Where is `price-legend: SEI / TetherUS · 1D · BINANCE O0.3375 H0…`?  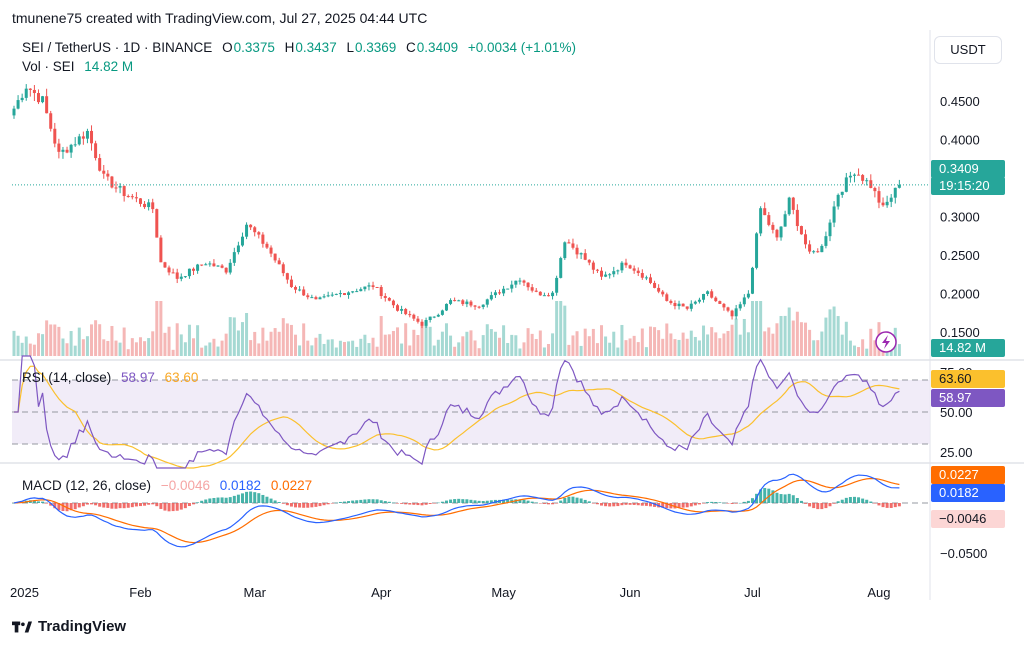 price-legend: SEI / TetherUS · 1D · BINANCE O0.3375 H0… is located at coordinates (302, 47).